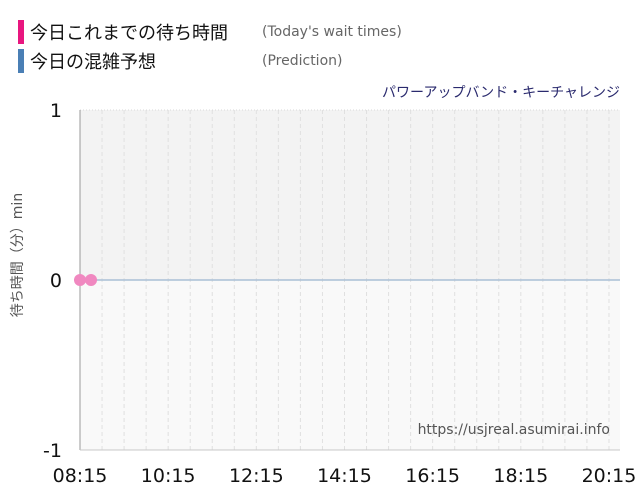 The height and width of the screenshot is (500, 640). Describe the element at coordinates (432, 476) in the screenshot. I see `x-tick-label: 16:15` at that location.